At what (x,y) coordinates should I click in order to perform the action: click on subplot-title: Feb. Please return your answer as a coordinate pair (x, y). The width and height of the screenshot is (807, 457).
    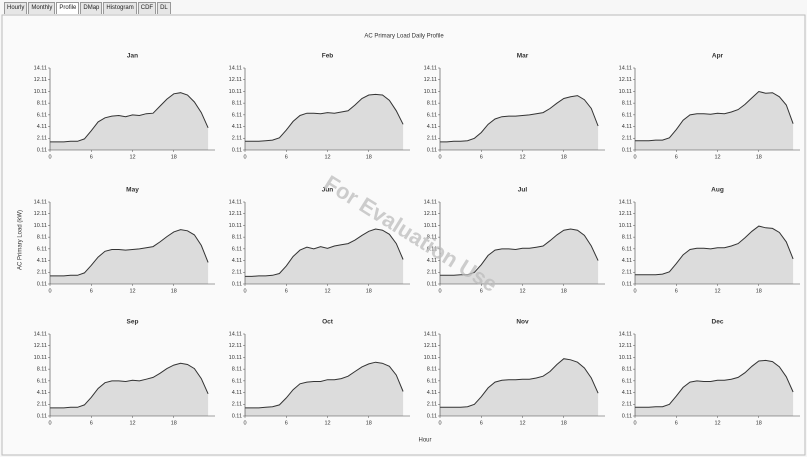
    Looking at the image, I should click on (328, 56).